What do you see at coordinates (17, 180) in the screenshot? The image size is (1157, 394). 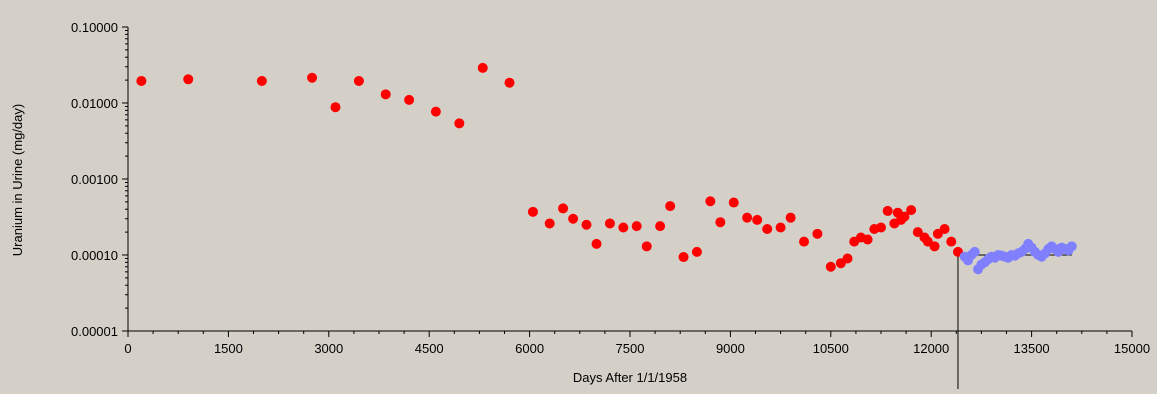 I see `y-axis-label: Uranium in Urine (mg/day)` at bounding box center [17, 180].